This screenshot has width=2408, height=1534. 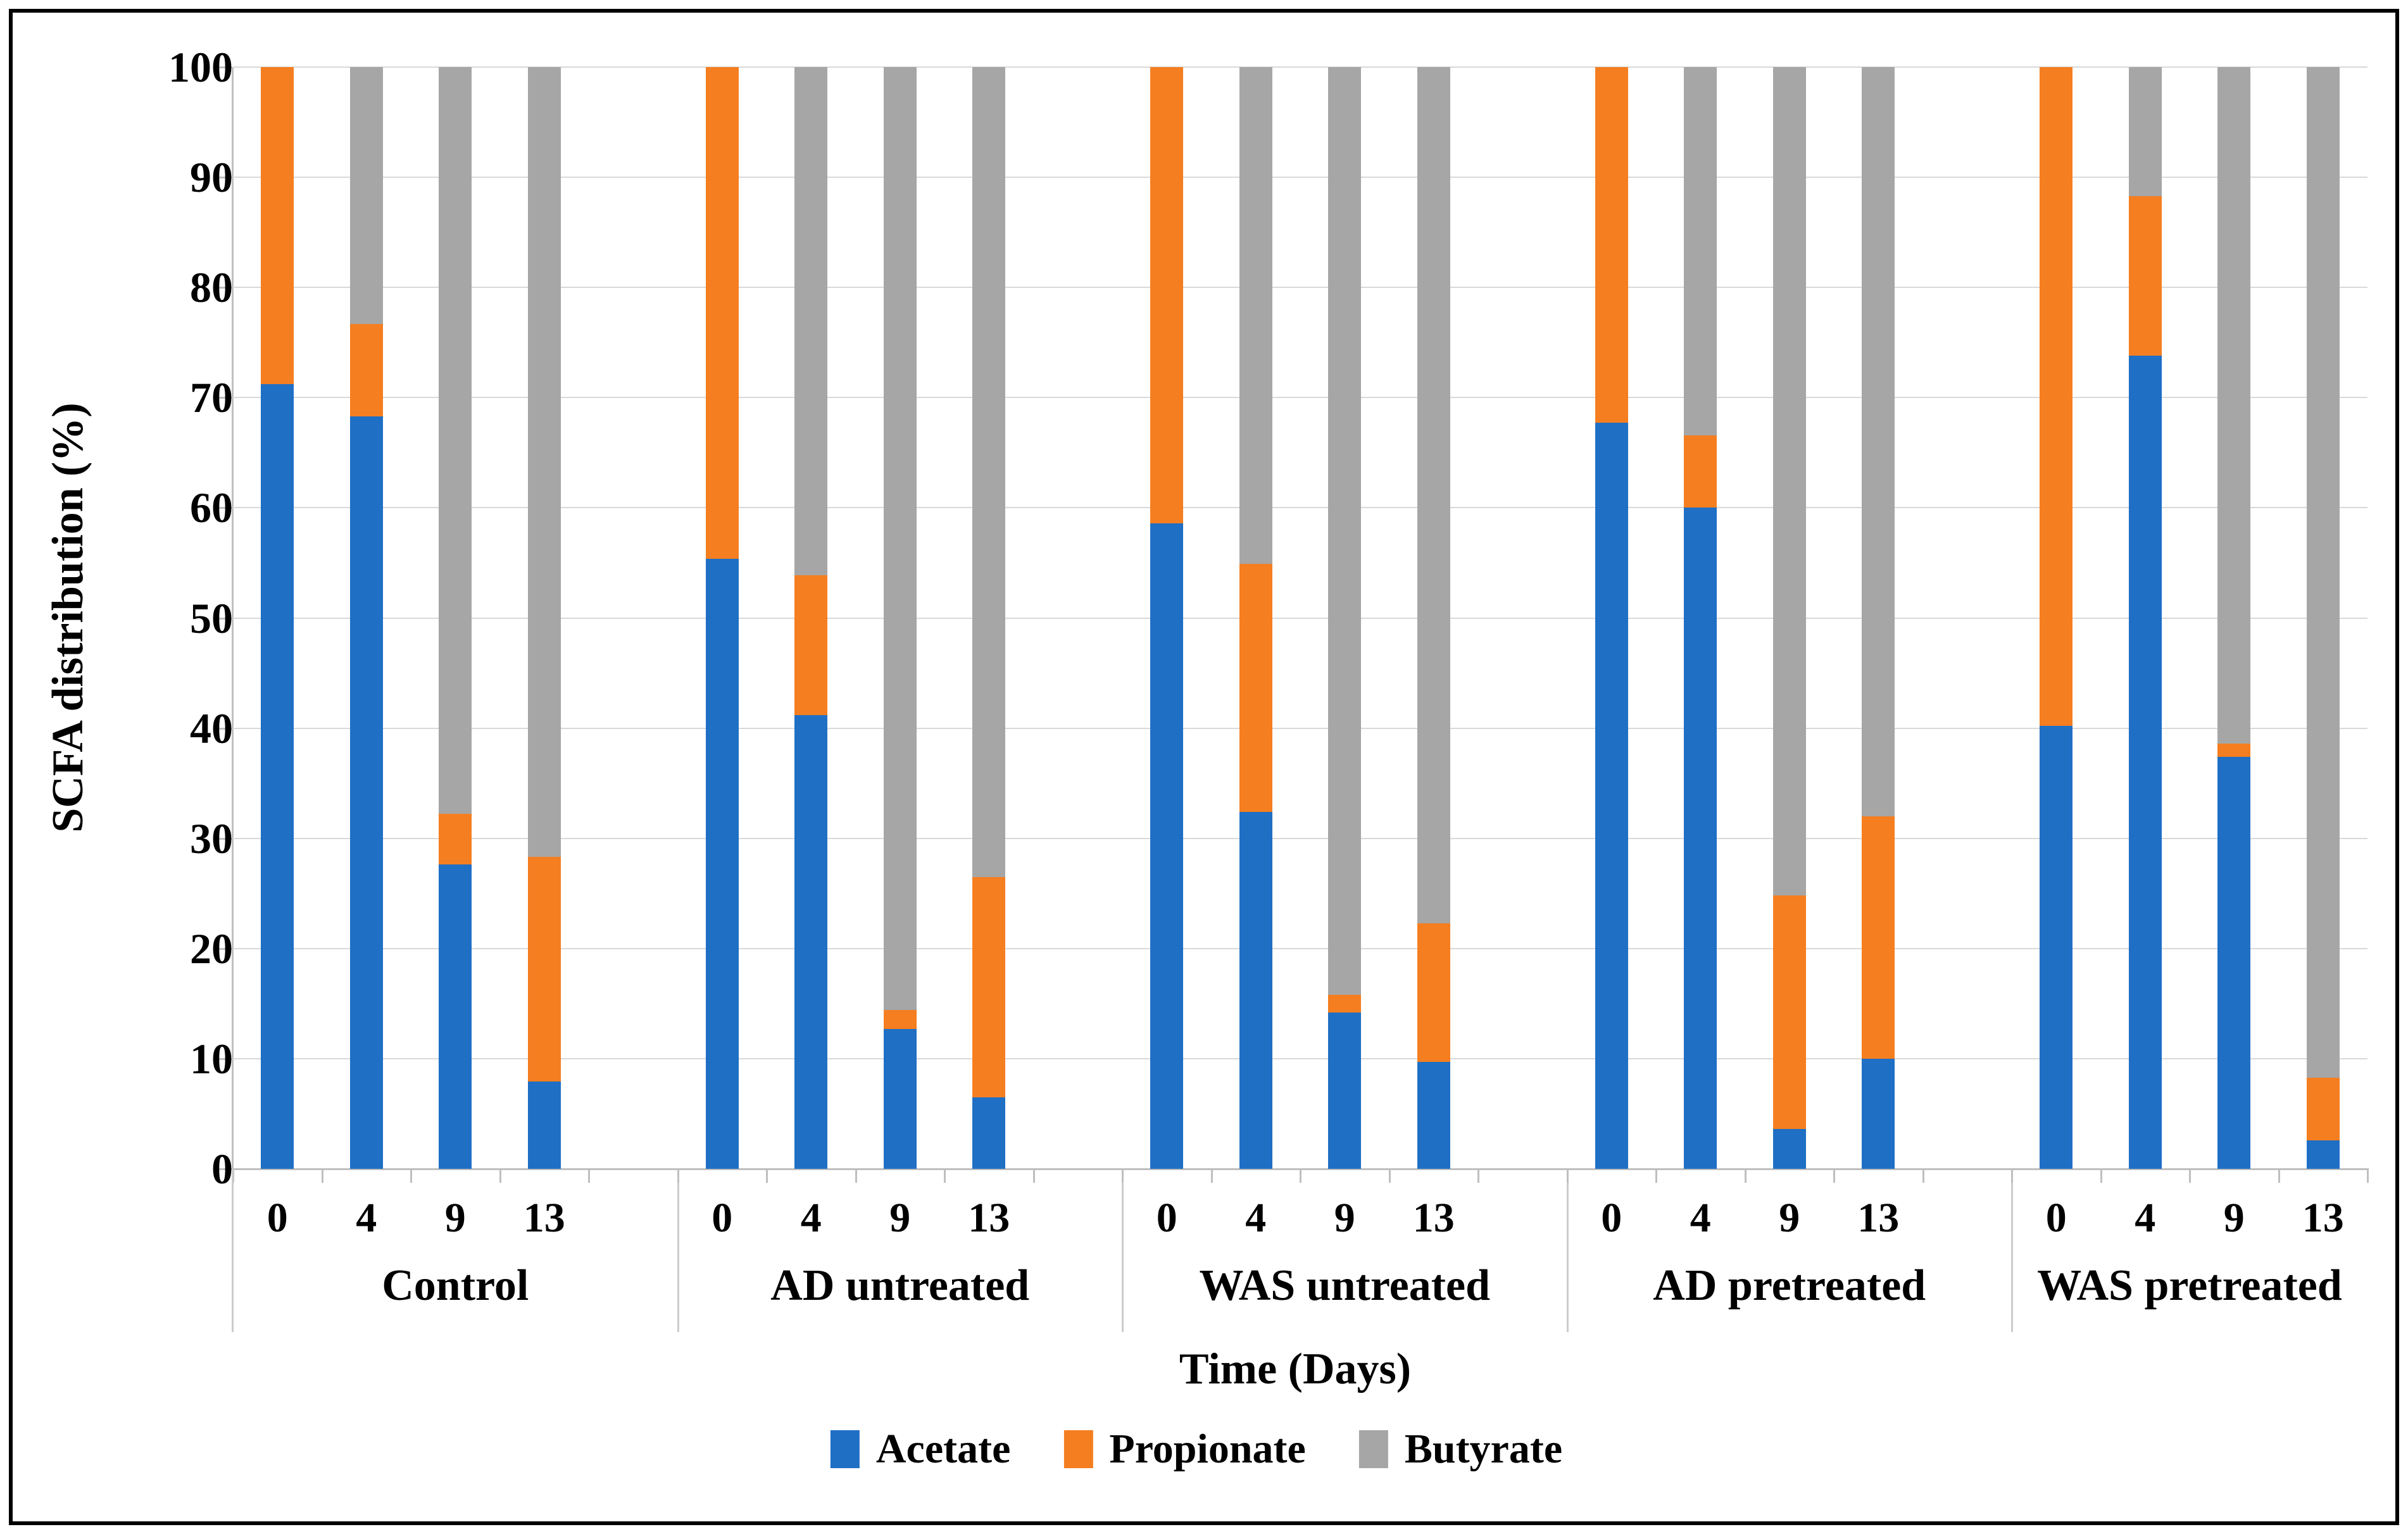 I want to click on legend: Acetate Propionate Butyrate, so click(x=1196, y=1449).